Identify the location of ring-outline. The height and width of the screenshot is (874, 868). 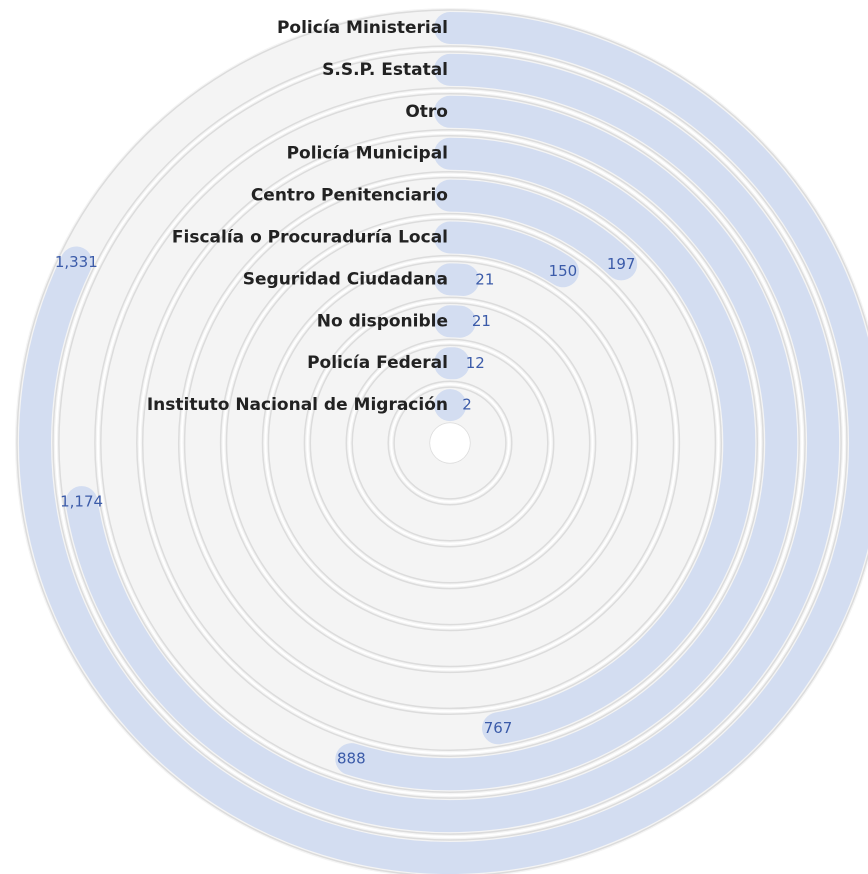
(450, 443).